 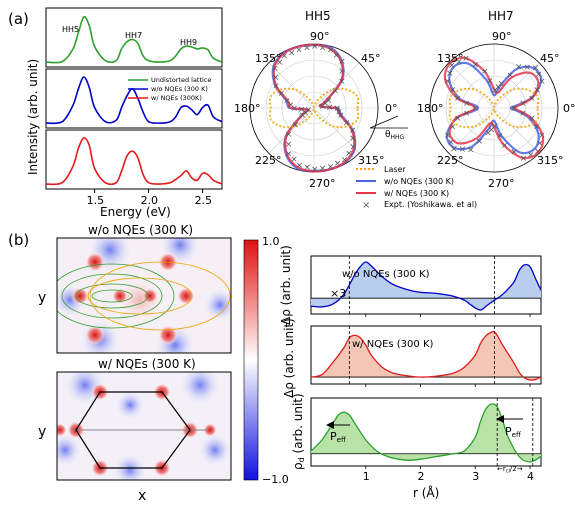 I want to click on spectra-panels, so click(x=134, y=98).